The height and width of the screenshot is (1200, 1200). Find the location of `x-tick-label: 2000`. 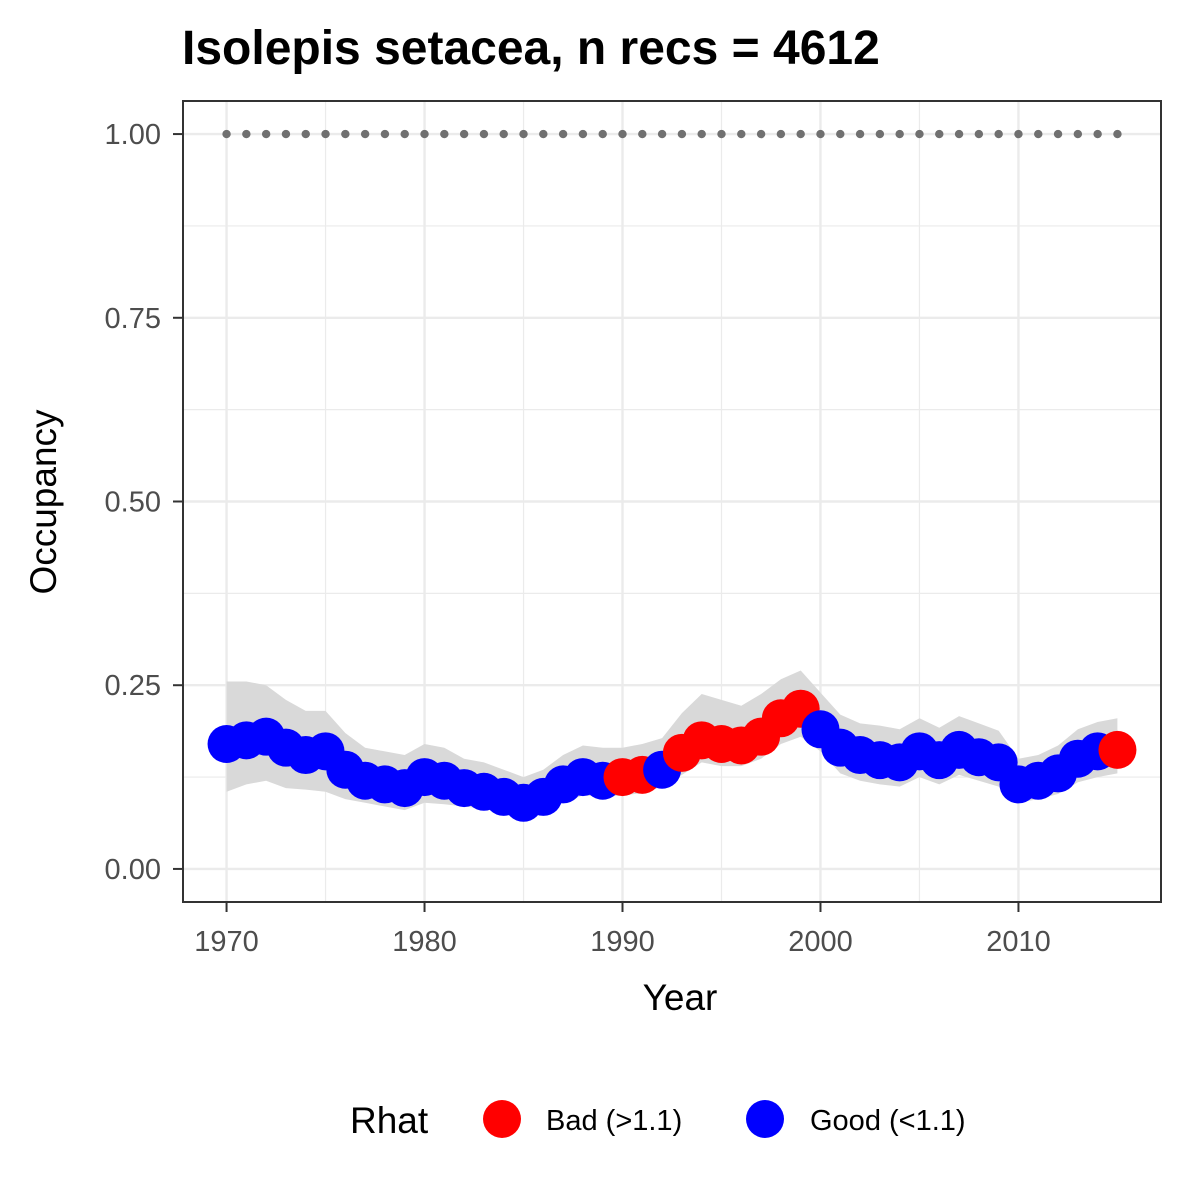

x-tick-label: 2000 is located at coordinates (820, 942).